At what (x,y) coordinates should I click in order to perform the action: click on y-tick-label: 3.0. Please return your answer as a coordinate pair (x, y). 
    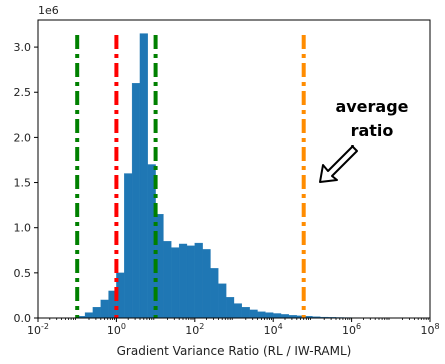
    Looking at the image, I should click on (23, 47).